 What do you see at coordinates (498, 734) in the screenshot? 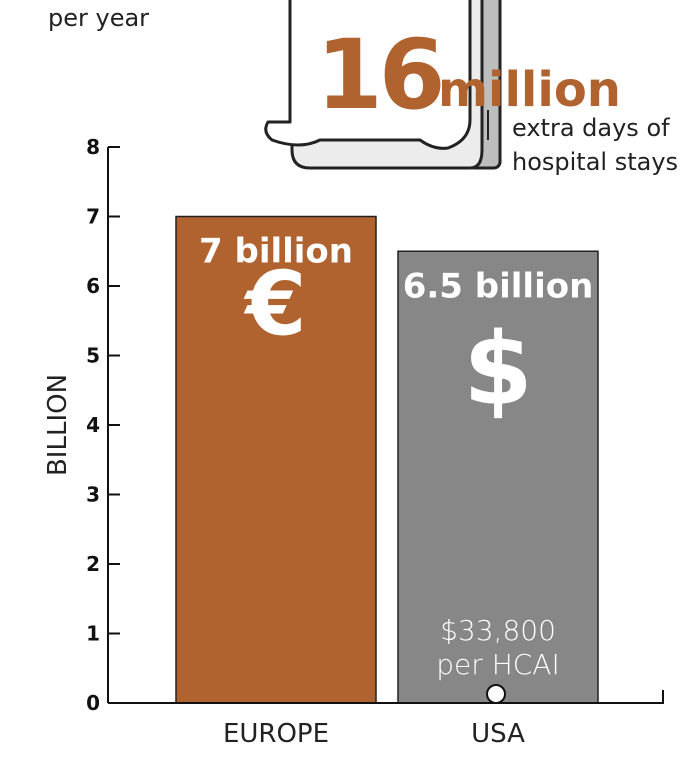
I see `x-tick-label: USA` at bounding box center [498, 734].